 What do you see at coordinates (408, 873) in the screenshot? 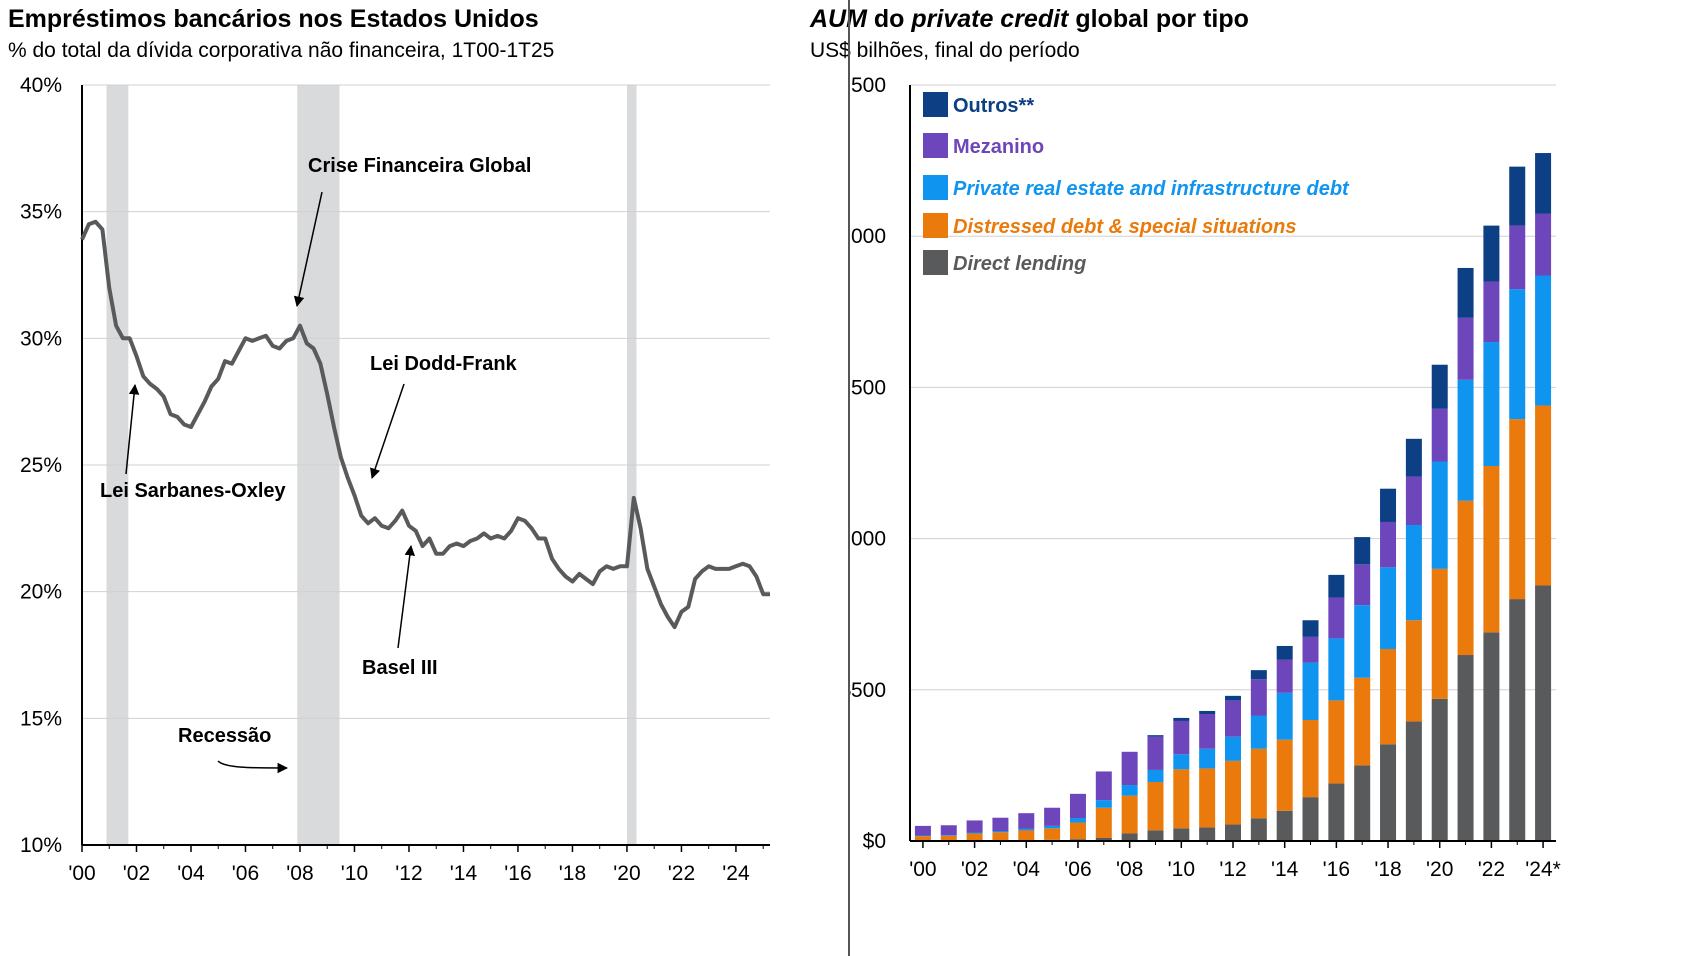
I see `left-x-tick-label: '12` at bounding box center [408, 873].